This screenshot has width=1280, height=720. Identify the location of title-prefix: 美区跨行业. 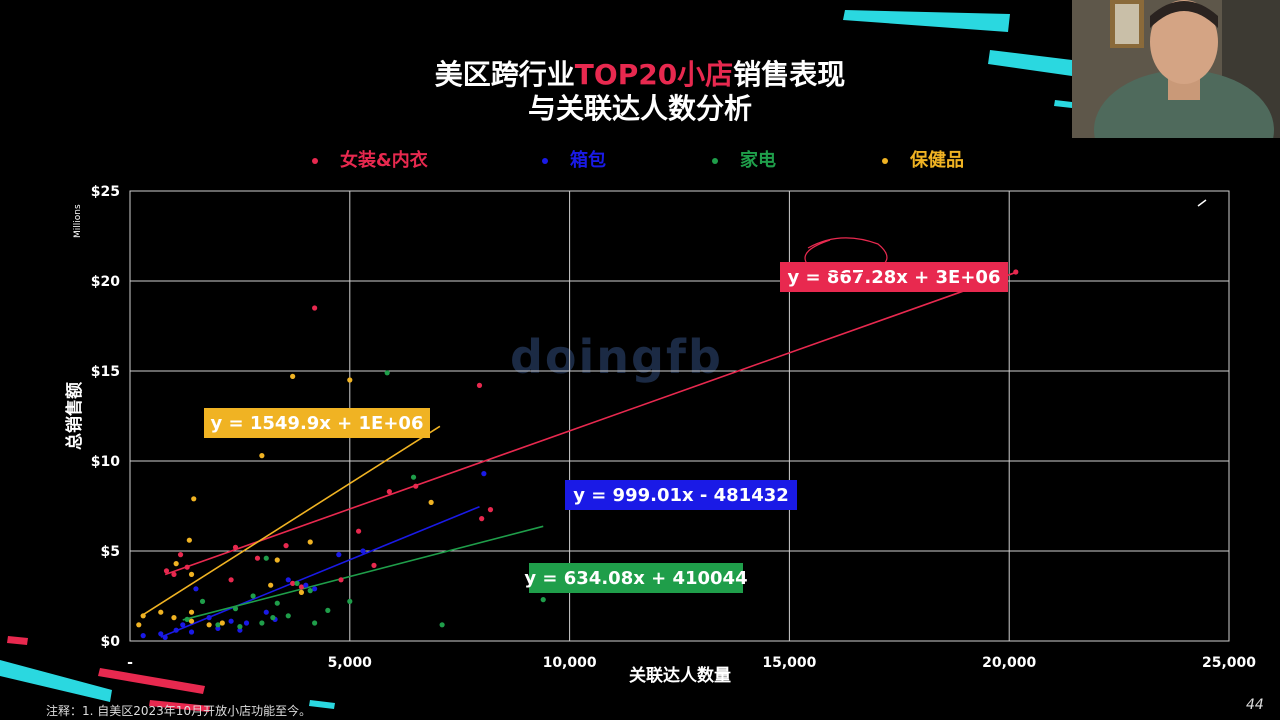
(504, 74).